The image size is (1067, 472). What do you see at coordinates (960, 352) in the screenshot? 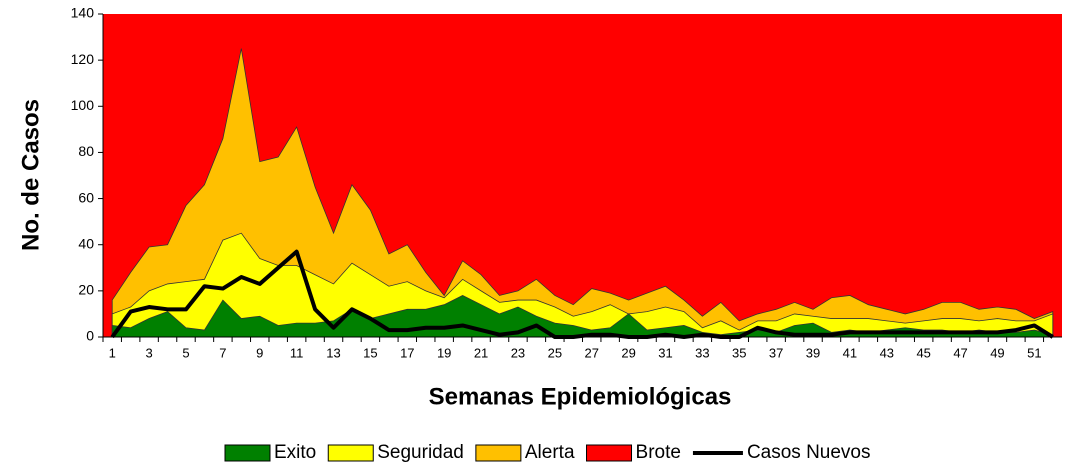
I see `x-tick-label: 47` at bounding box center [960, 352].